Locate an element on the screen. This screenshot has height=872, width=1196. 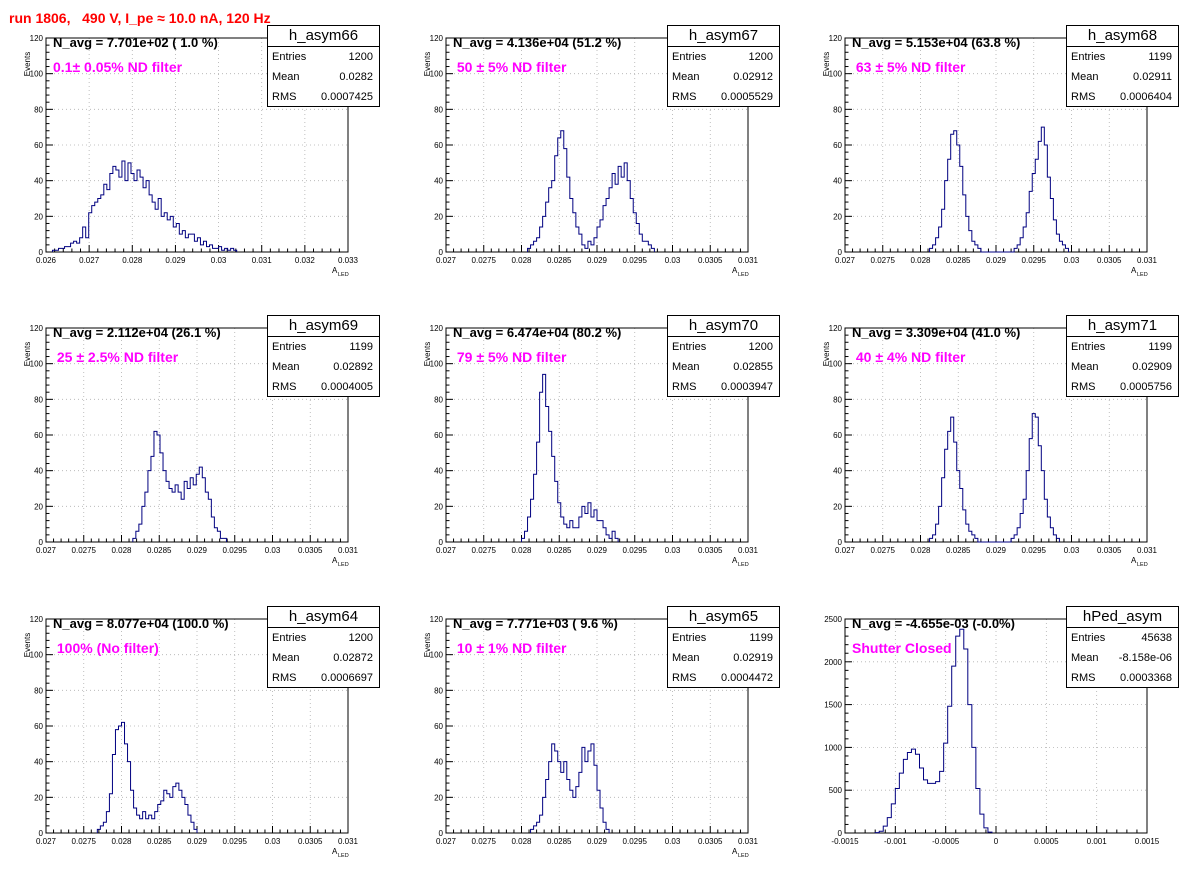
stats-row-rms: RMS 0.0005529 is located at coordinates (723, 97).